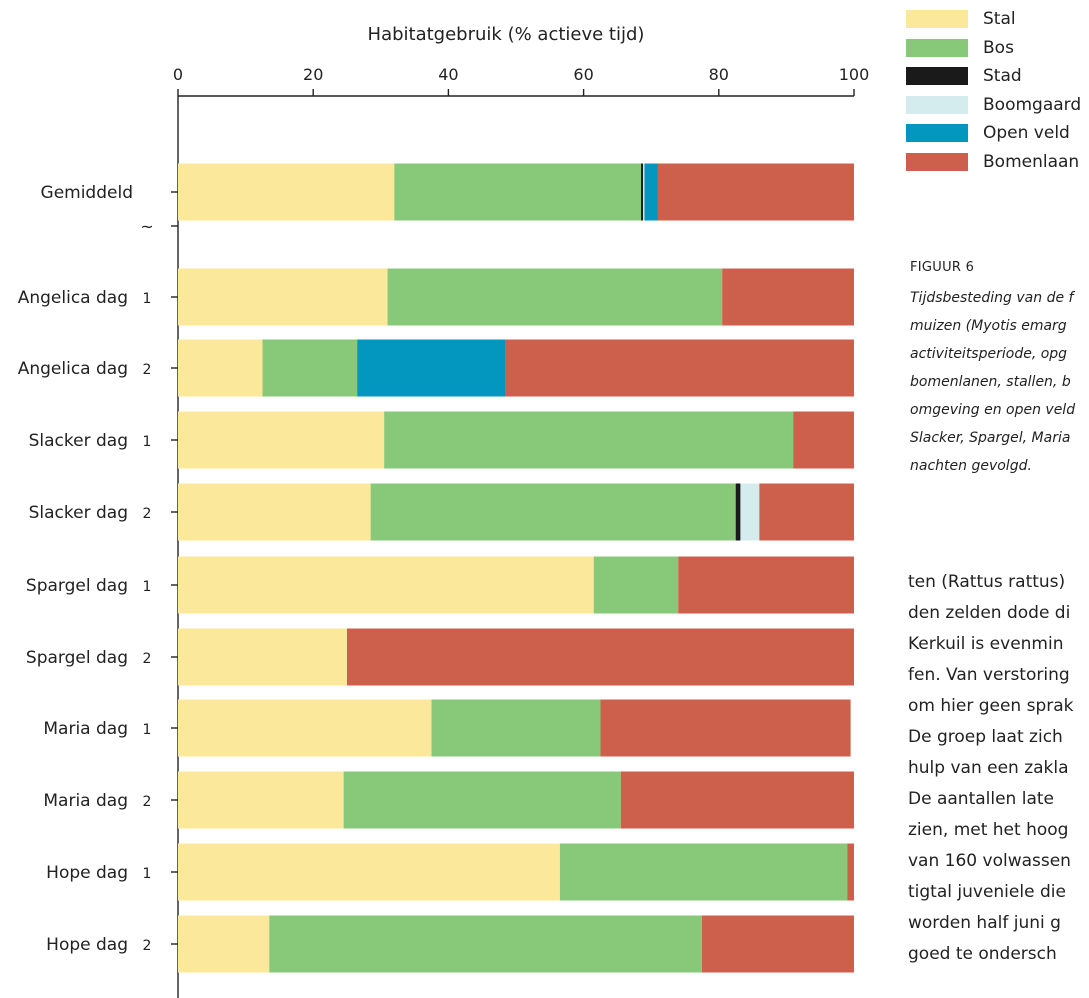  What do you see at coordinates (984, 923) in the screenshot?
I see `body-line: worden half juni g` at bounding box center [984, 923].